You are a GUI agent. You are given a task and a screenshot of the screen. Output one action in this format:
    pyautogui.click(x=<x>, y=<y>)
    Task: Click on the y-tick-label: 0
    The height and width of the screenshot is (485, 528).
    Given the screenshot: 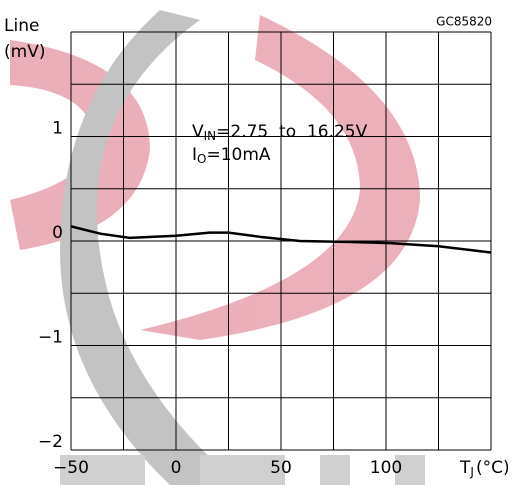 What is the action you would take?
    pyautogui.click(x=57, y=233)
    